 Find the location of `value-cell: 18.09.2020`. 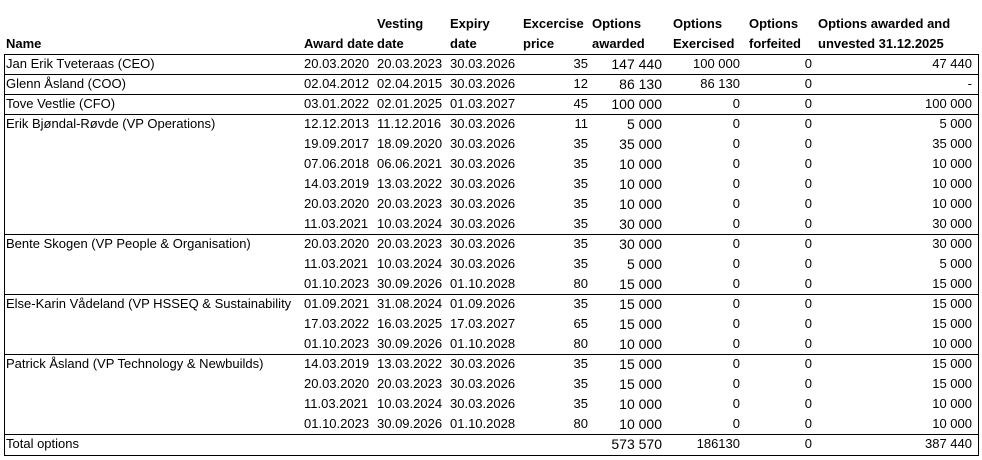

value-cell: 18.09.2020 is located at coordinates (410, 143).